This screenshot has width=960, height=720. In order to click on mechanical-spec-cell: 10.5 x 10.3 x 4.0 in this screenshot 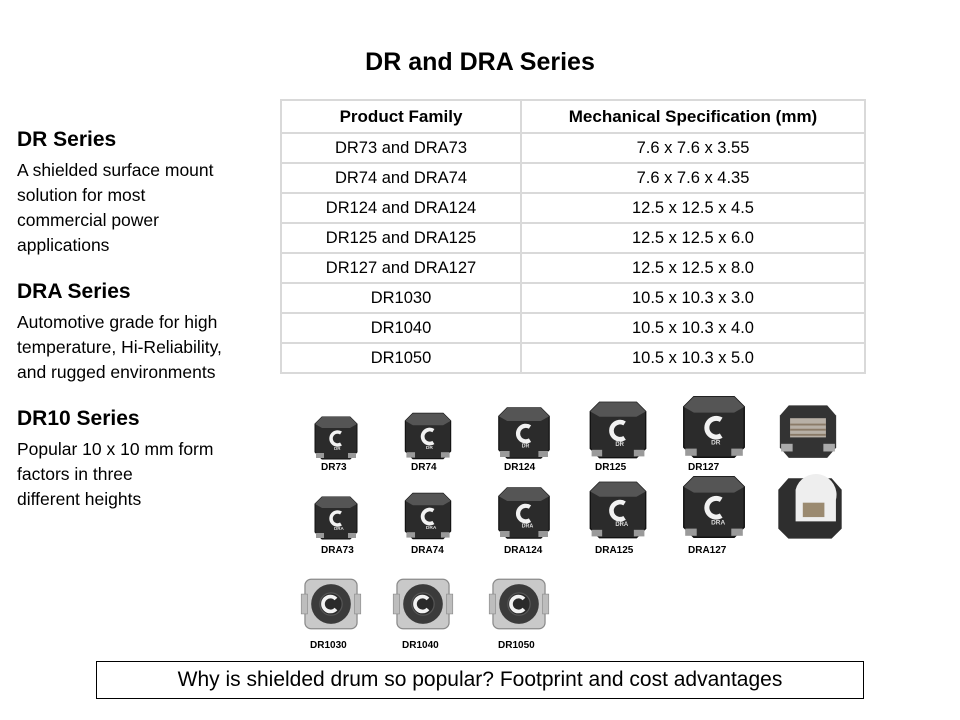, I will do `click(693, 328)`.